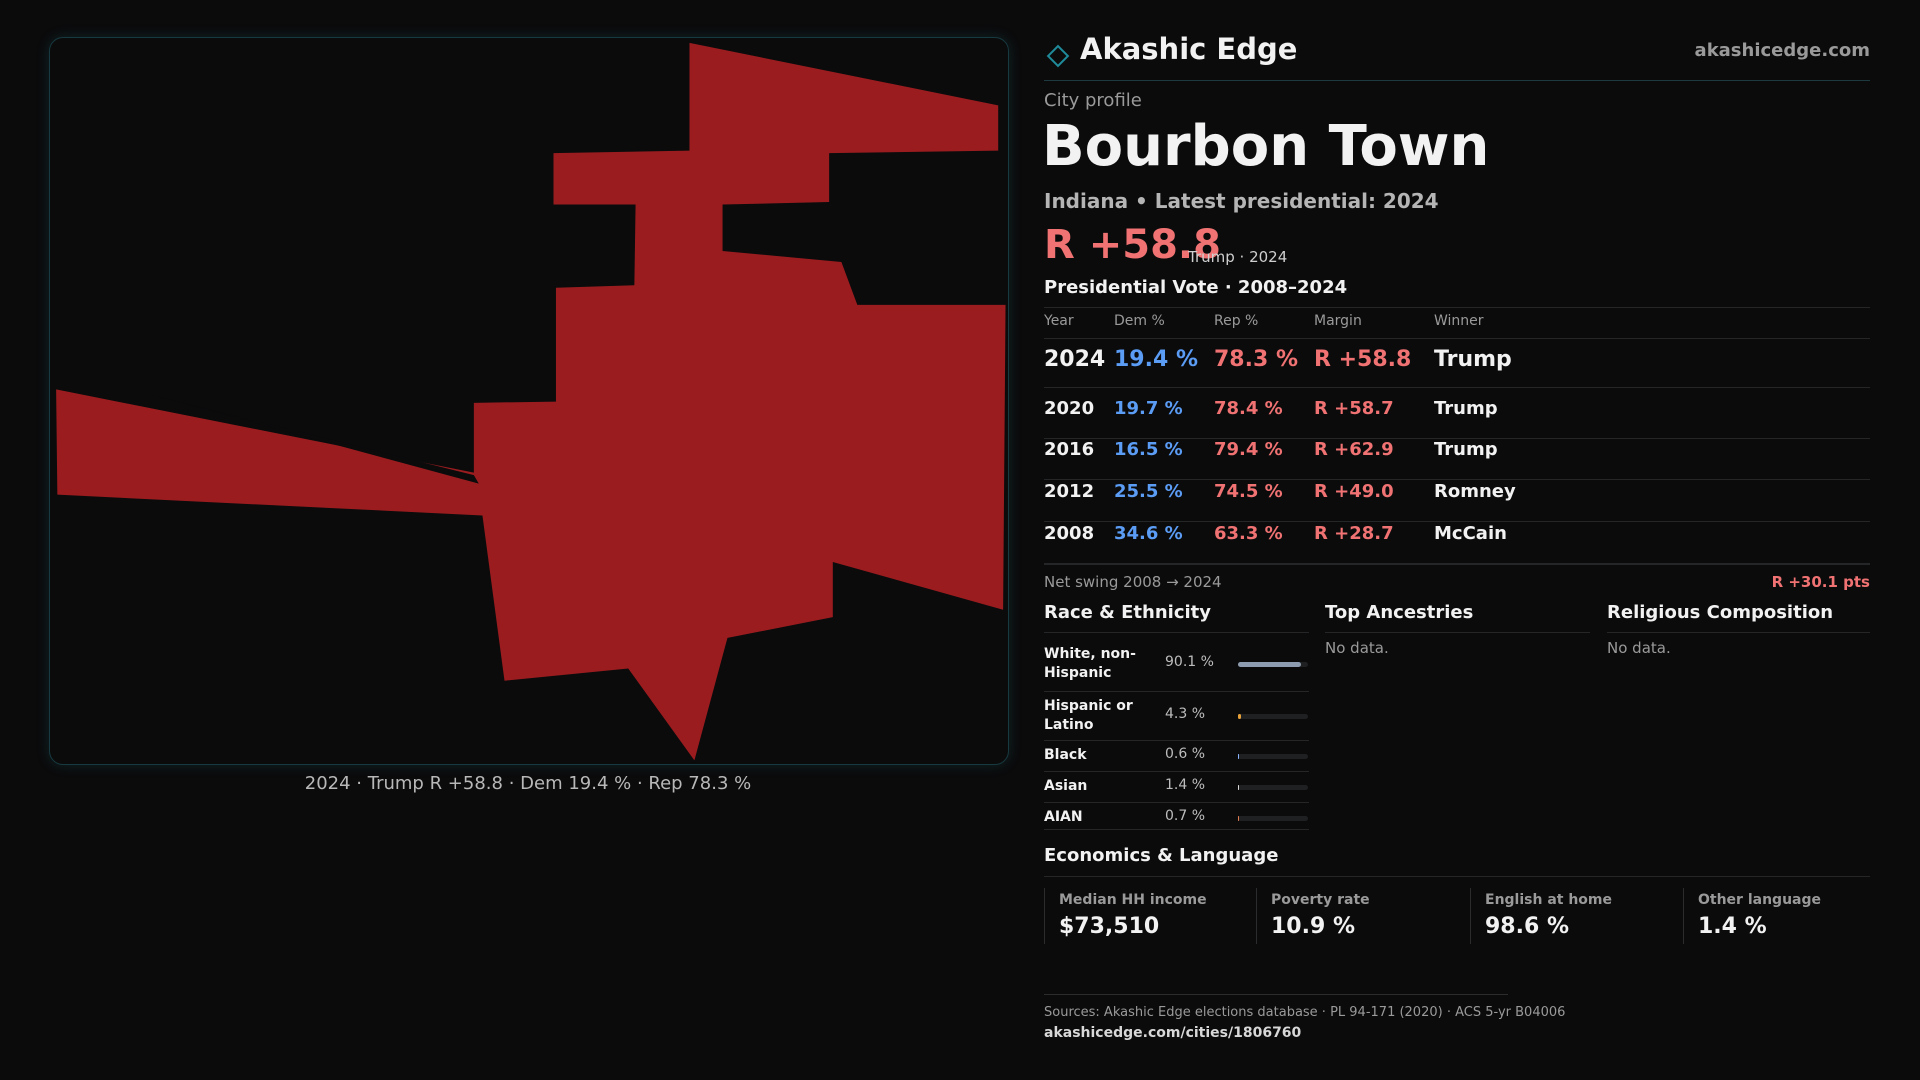  Describe the element at coordinates (1732, 926) in the screenshot. I see `stat-value: 1.4 %` at that location.